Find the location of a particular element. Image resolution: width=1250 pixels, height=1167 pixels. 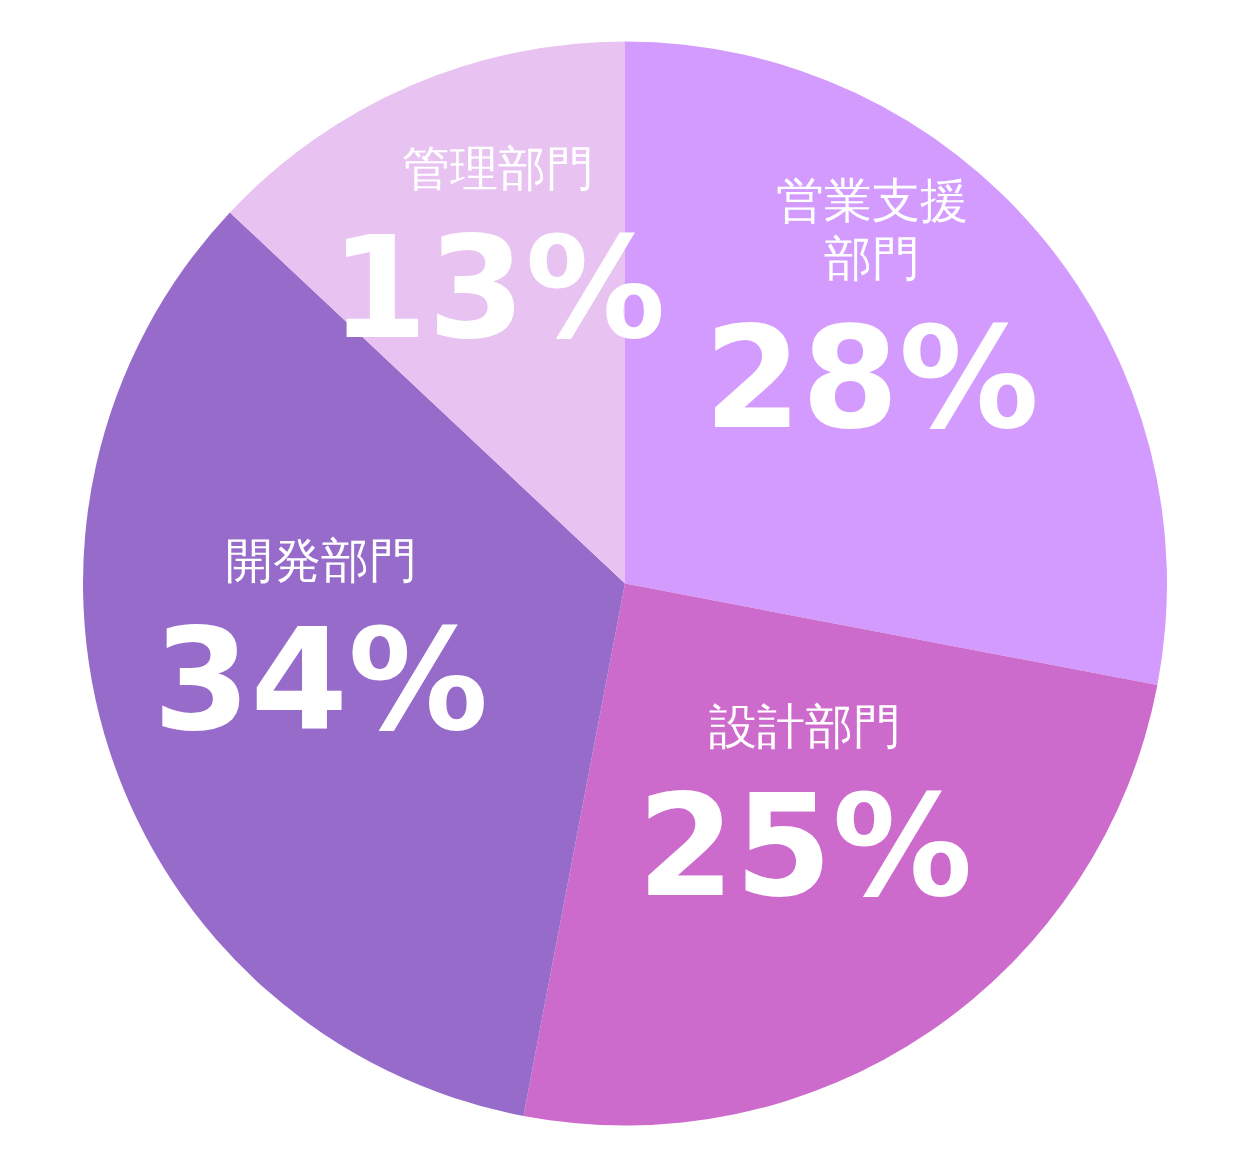

data-label: 34% is located at coordinates (321, 681).